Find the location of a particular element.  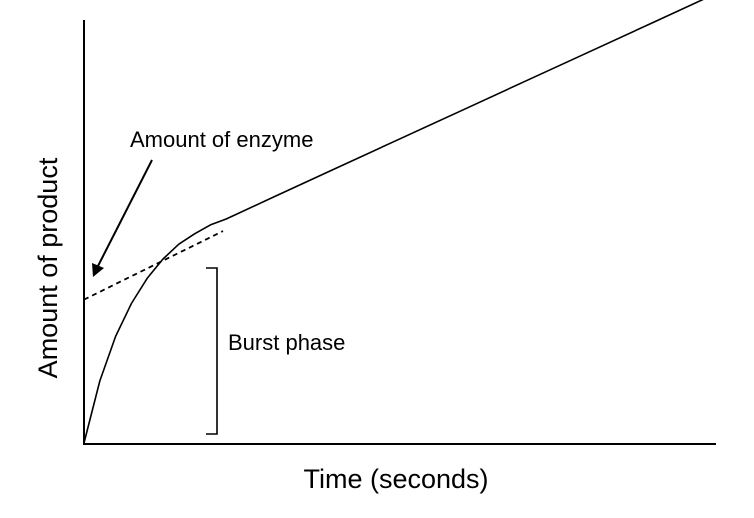

x-axis-label: Time (seconds) is located at coordinates (395, 479).